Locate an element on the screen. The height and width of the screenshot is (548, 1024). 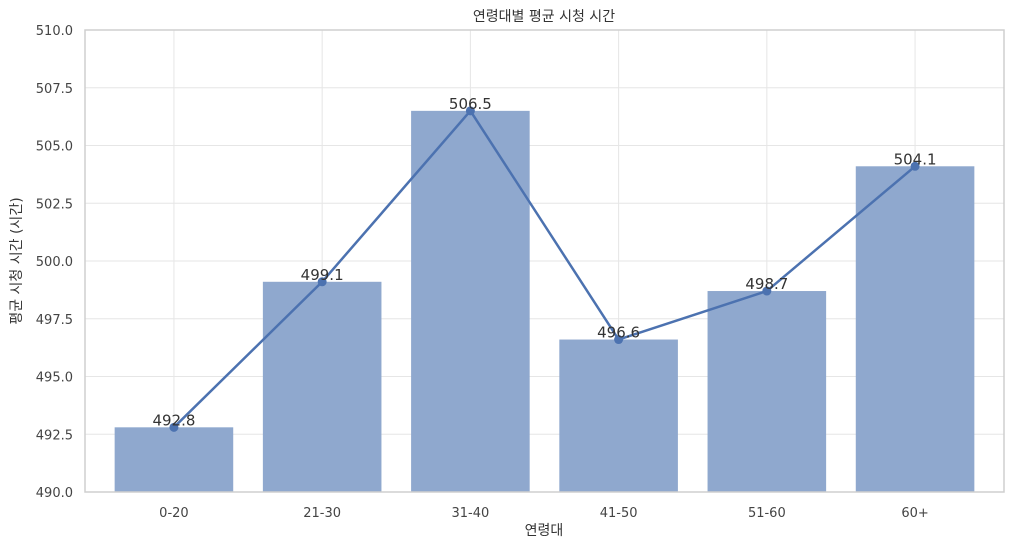
y-tick-label: 505.0 is located at coordinates (54, 147).